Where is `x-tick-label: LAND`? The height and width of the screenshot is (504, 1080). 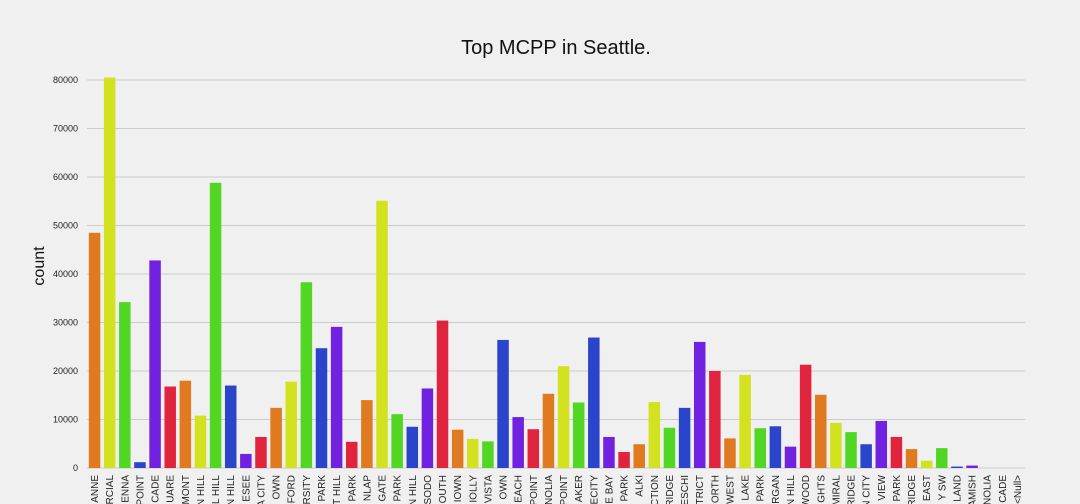 x-tick-label: LAND is located at coordinates (957, 488).